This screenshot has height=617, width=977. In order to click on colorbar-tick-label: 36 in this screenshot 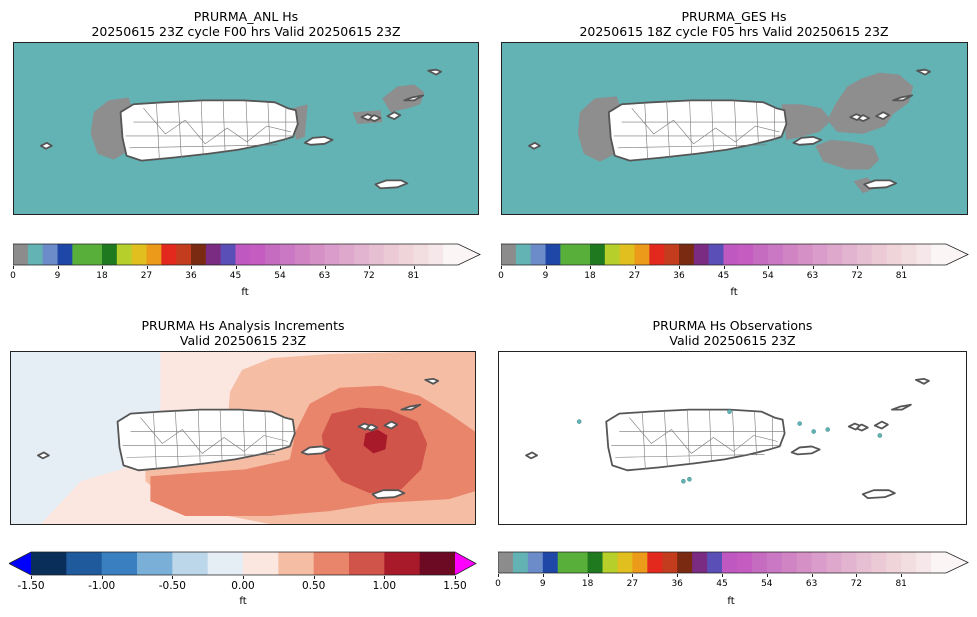, I will do `click(191, 276)`.